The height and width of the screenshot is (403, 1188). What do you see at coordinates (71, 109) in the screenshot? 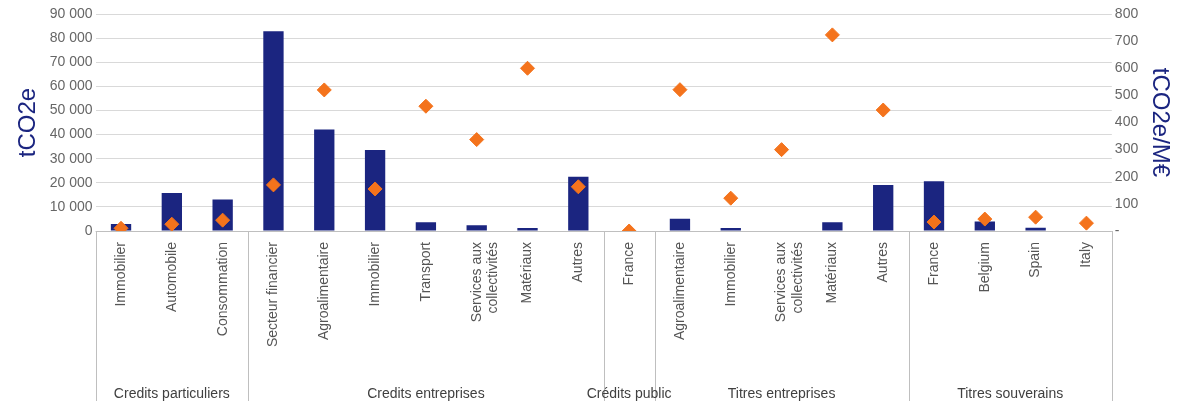
I see `y-tick-label: 50 000` at bounding box center [71, 109].